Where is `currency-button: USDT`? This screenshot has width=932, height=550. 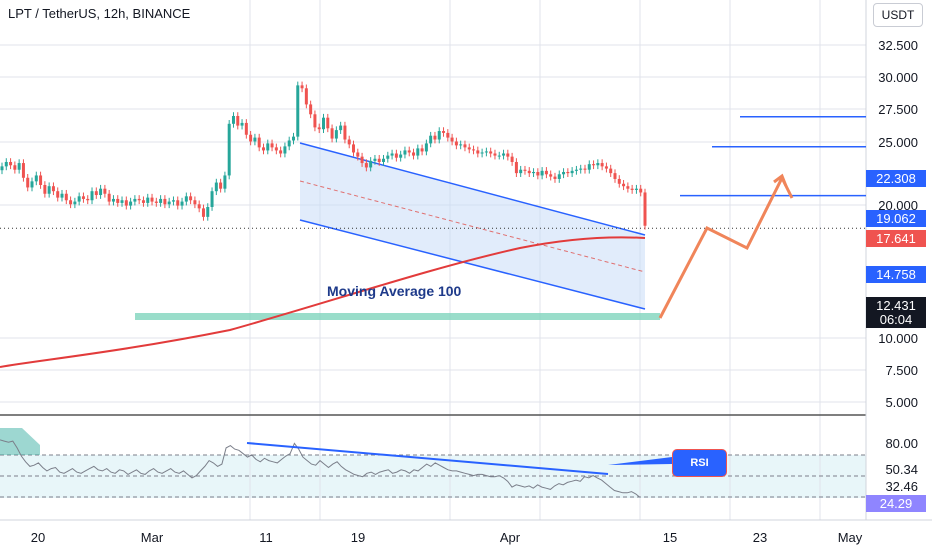 currency-button: USDT is located at coordinates (898, 15).